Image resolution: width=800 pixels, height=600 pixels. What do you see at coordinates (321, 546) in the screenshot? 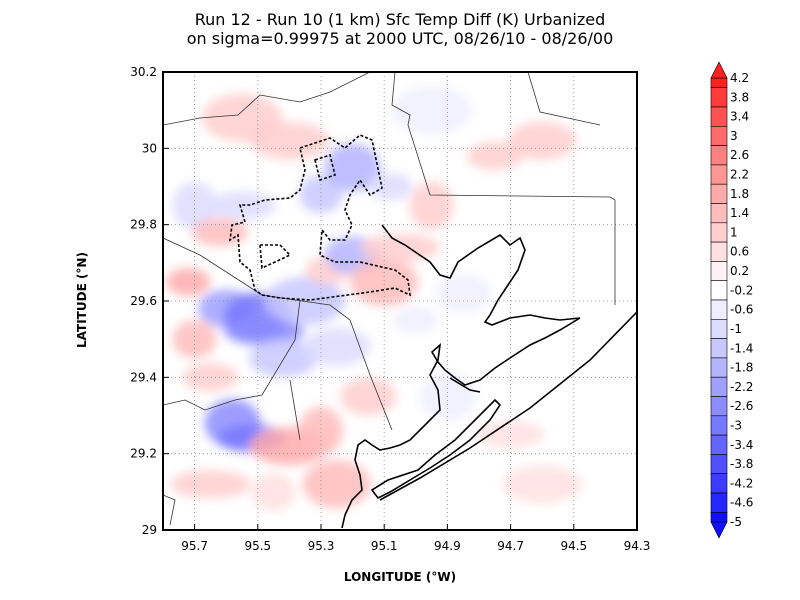
I see `x-tick-label: 95.3` at bounding box center [321, 546].